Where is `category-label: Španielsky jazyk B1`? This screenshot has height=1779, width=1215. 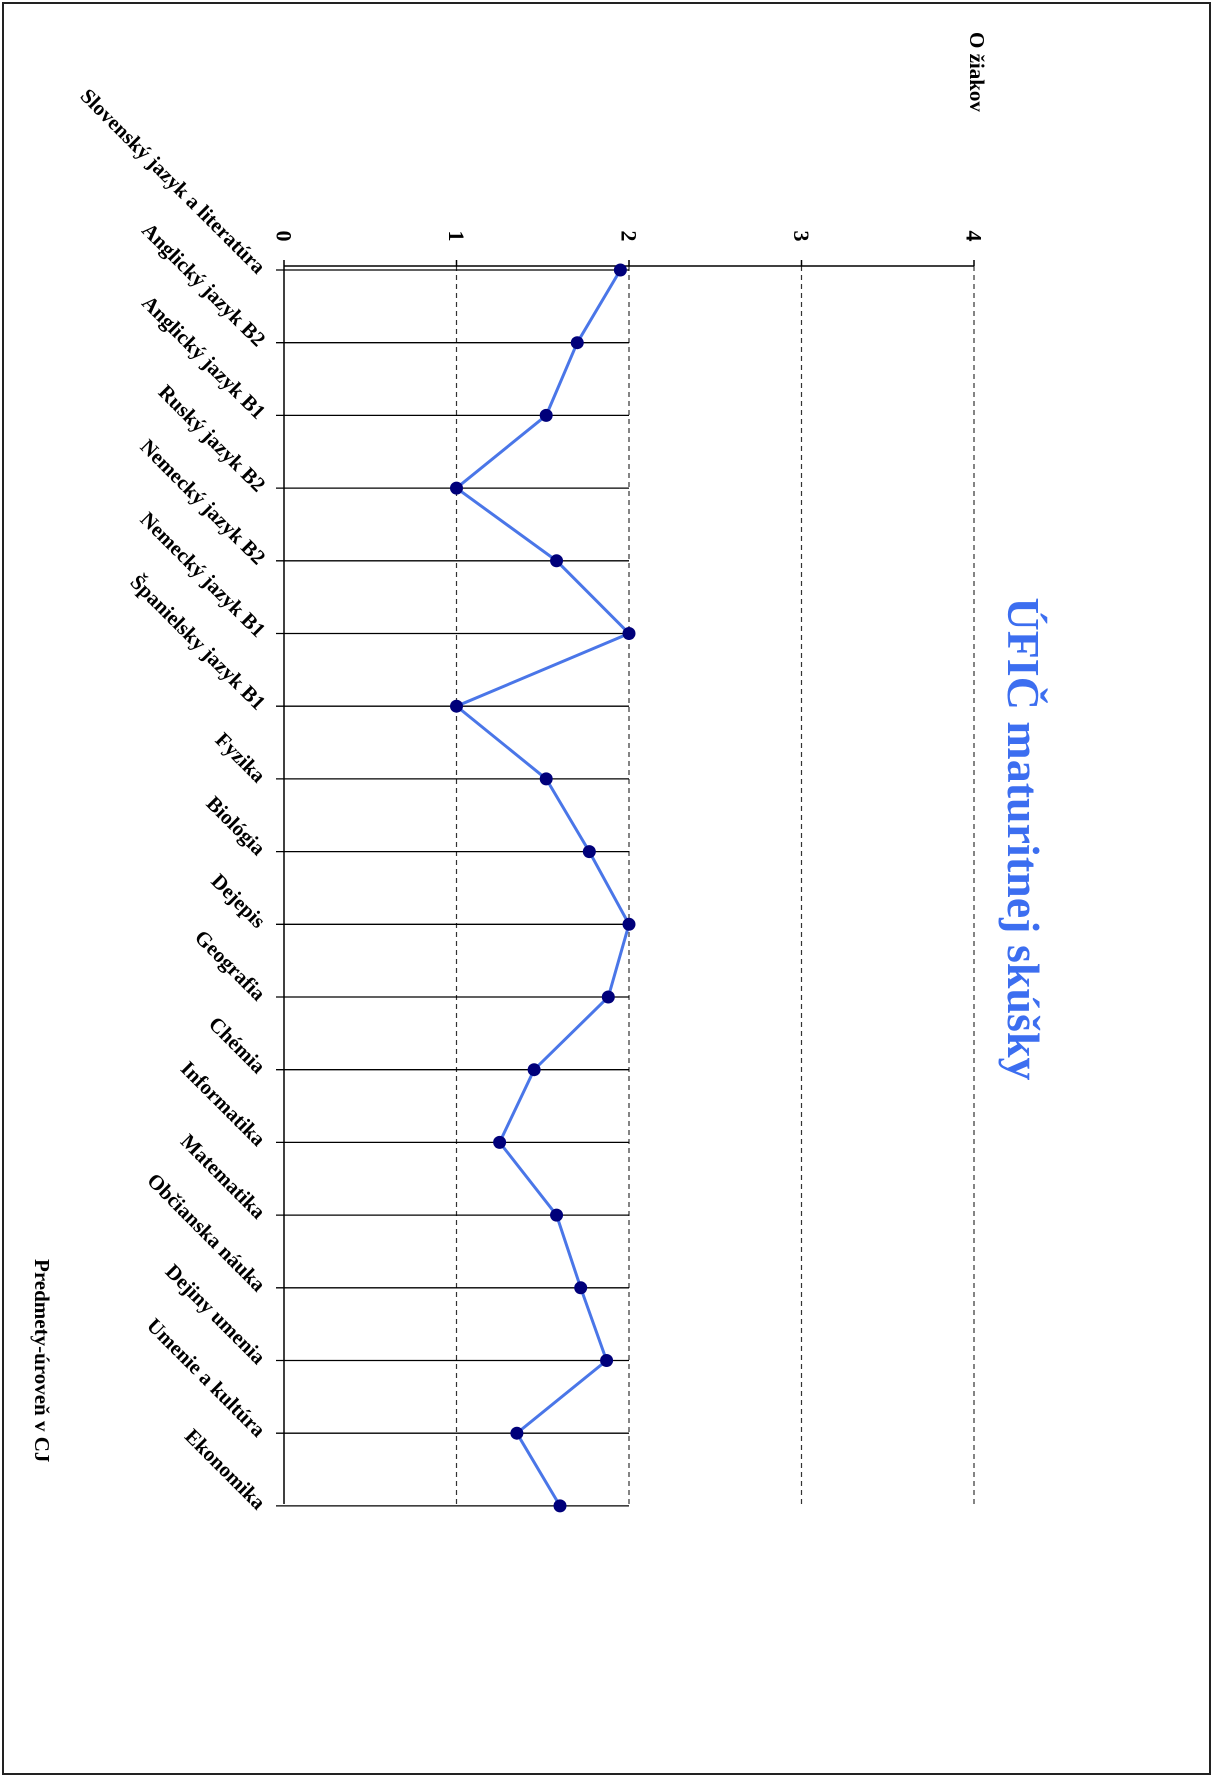
category-label: Španielsky jazyk B1 is located at coordinates (198, 642).